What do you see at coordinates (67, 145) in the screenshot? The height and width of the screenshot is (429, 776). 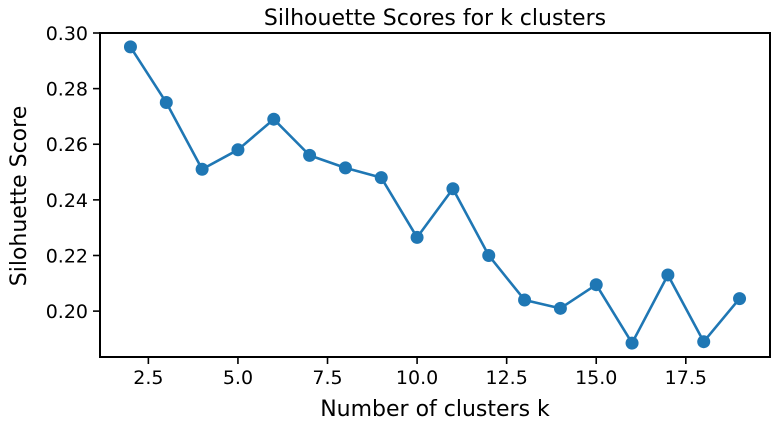 I see `y-tick-label: 0.26` at bounding box center [67, 145].